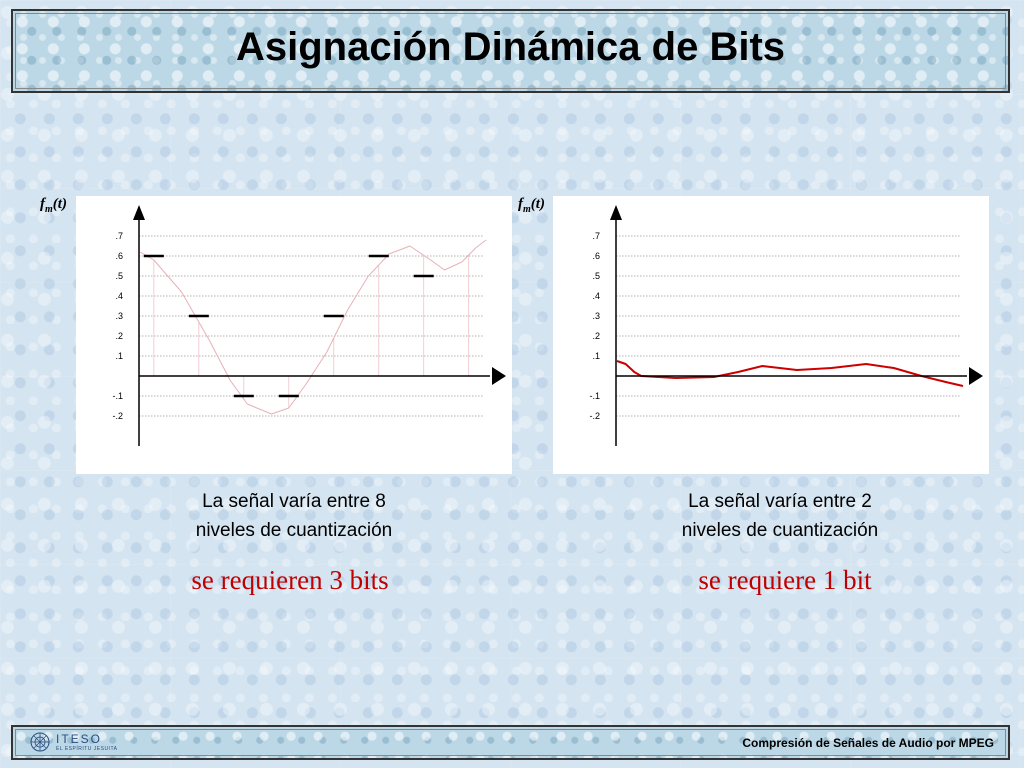 The height and width of the screenshot is (768, 1024). I want to click on footer-course-title: Compresión de Señales de Audio por MPEG, so click(868, 743).